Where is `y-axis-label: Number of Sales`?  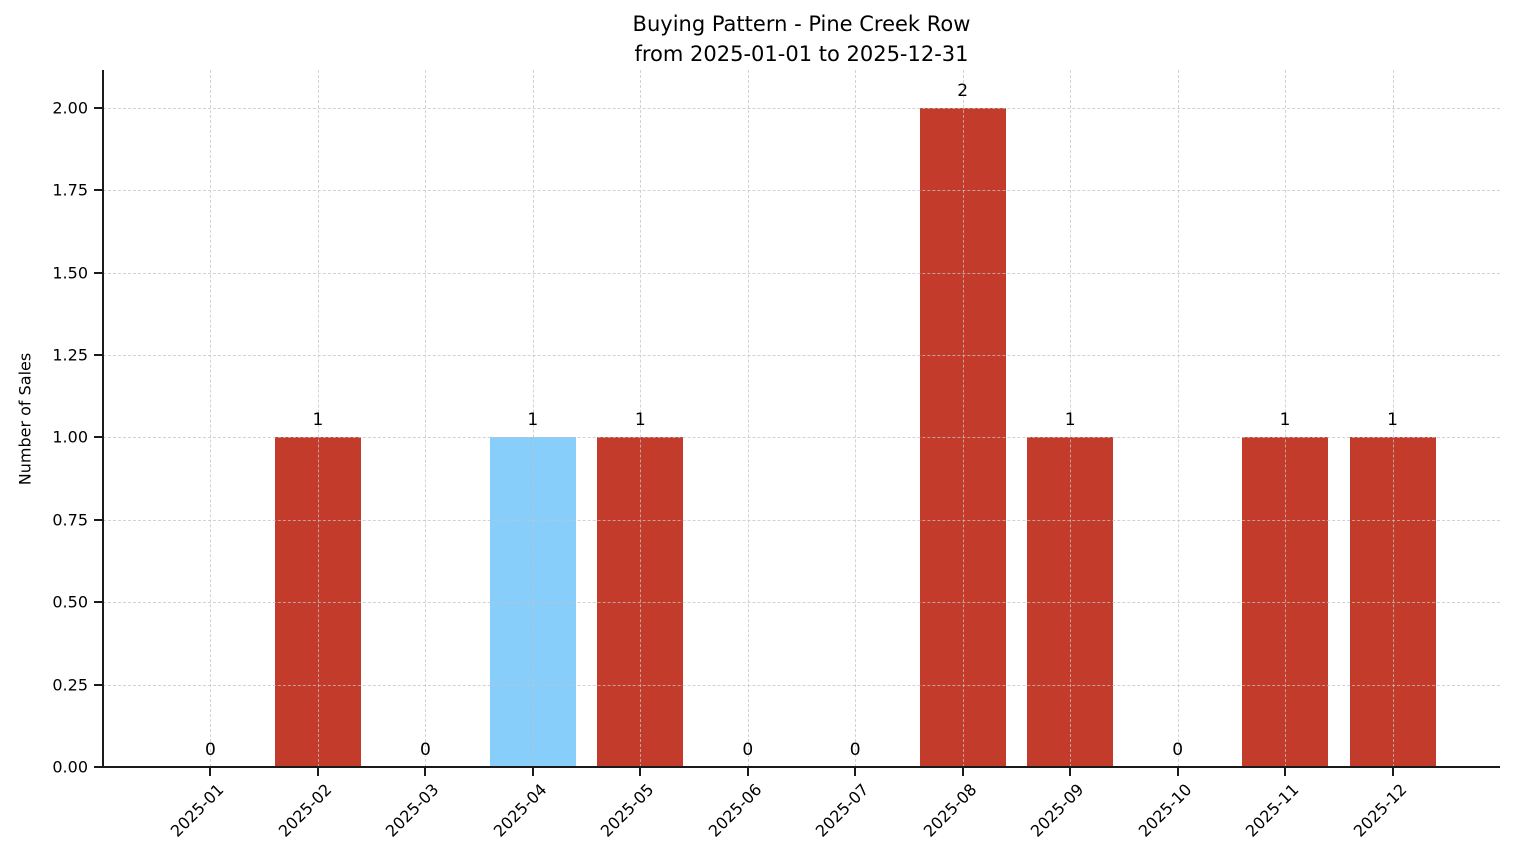
y-axis-label: Number of Sales is located at coordinates (25, 419).